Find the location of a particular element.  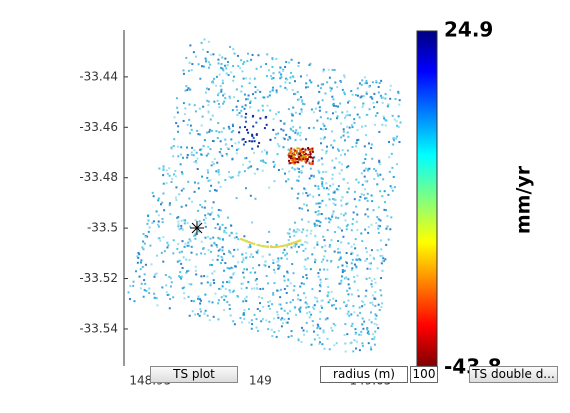

radius-input: 100 is located at coordinates (424, 374).